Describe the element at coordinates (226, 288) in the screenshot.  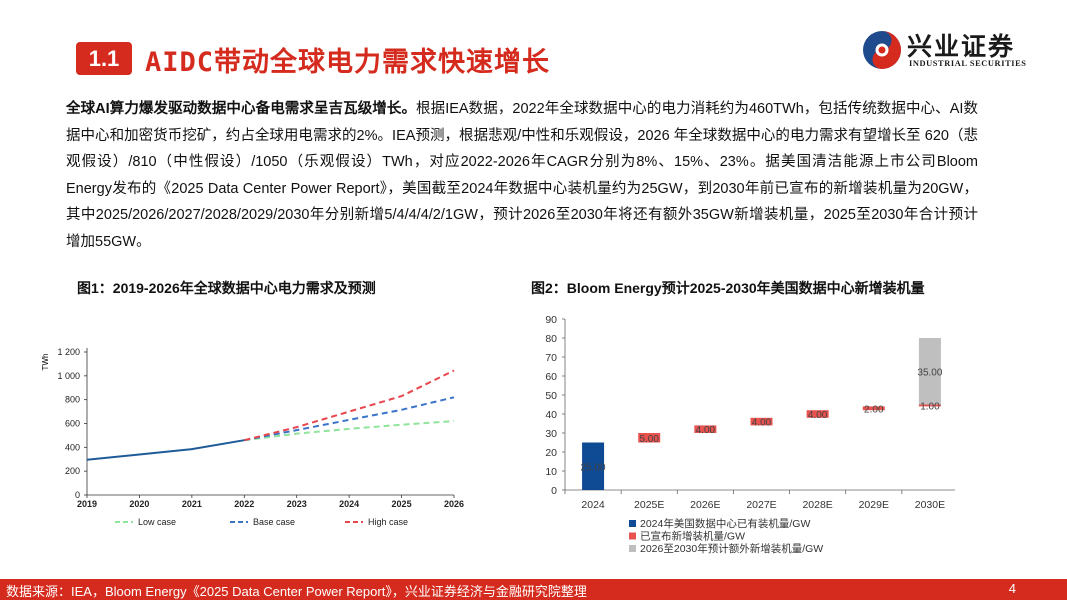
I see `figure1-title: 图1：2019-2026年全球数据中心电力需求及预测` at that location.